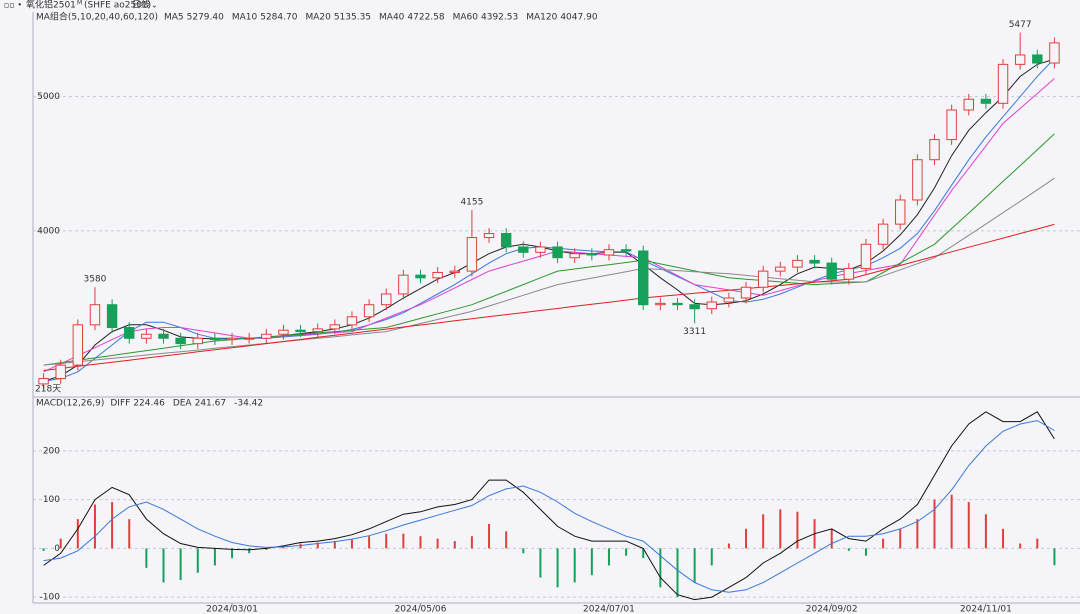  I want to click on x-tick-label: 2024/09/02, so click(832, 609).